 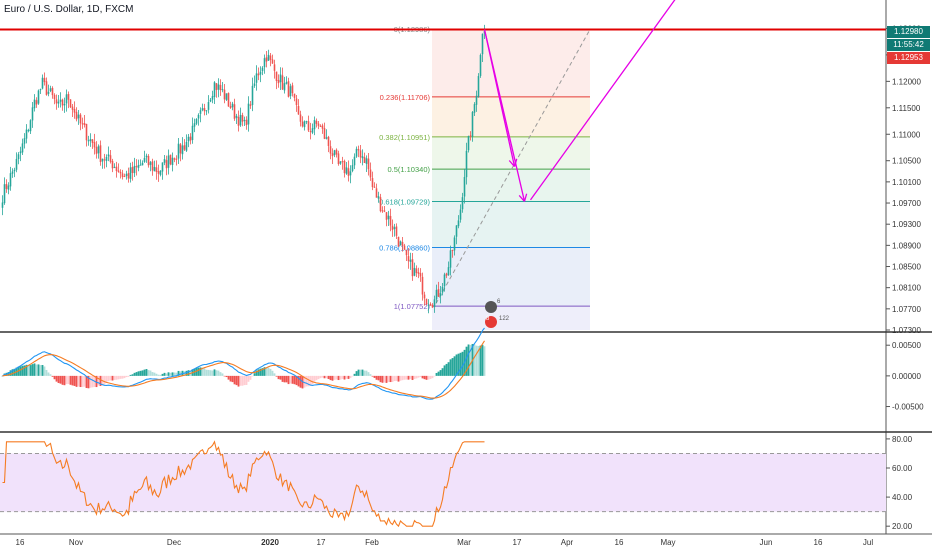 What do you see at coordinates (525, 197) in the screenshot?
I see `projection-arrowhead` at bounding box center [525, 197].